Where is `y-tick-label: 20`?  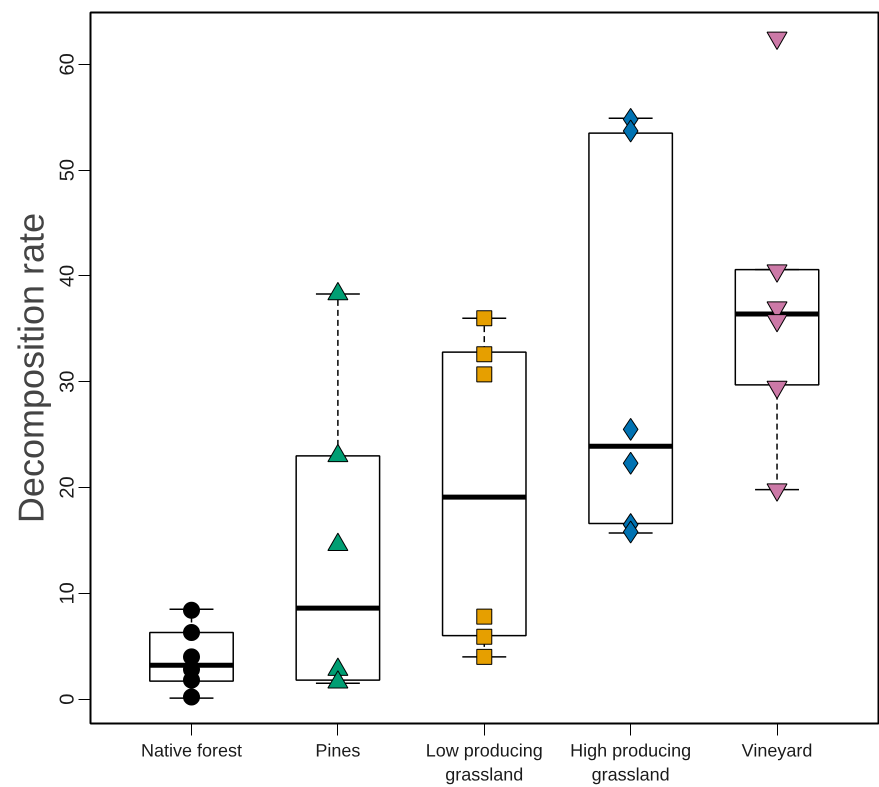
y-tick-label: 20 is located at coordinates (67, 487).